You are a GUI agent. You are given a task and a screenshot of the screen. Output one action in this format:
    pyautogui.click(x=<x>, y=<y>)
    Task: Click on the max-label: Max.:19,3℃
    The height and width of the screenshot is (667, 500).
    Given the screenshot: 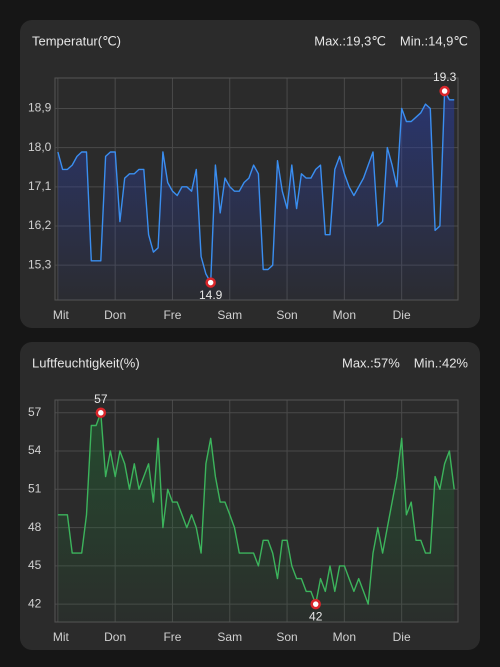 What is the action you would take?
    pyautogui.click(x=350, y=40)
    